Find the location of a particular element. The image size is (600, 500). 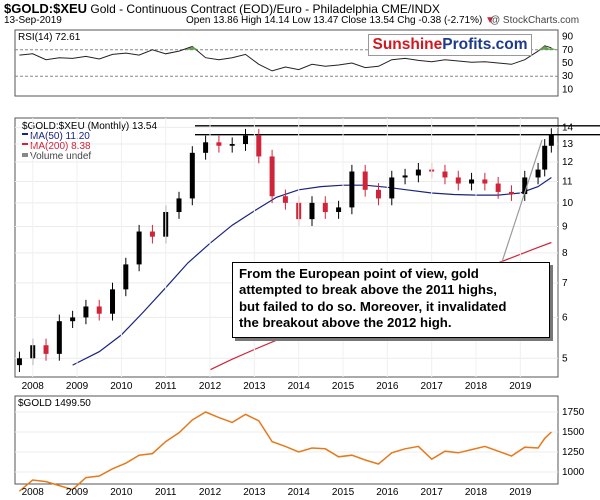

x-tick-label: 2009 is located at coordinates (77, 386).